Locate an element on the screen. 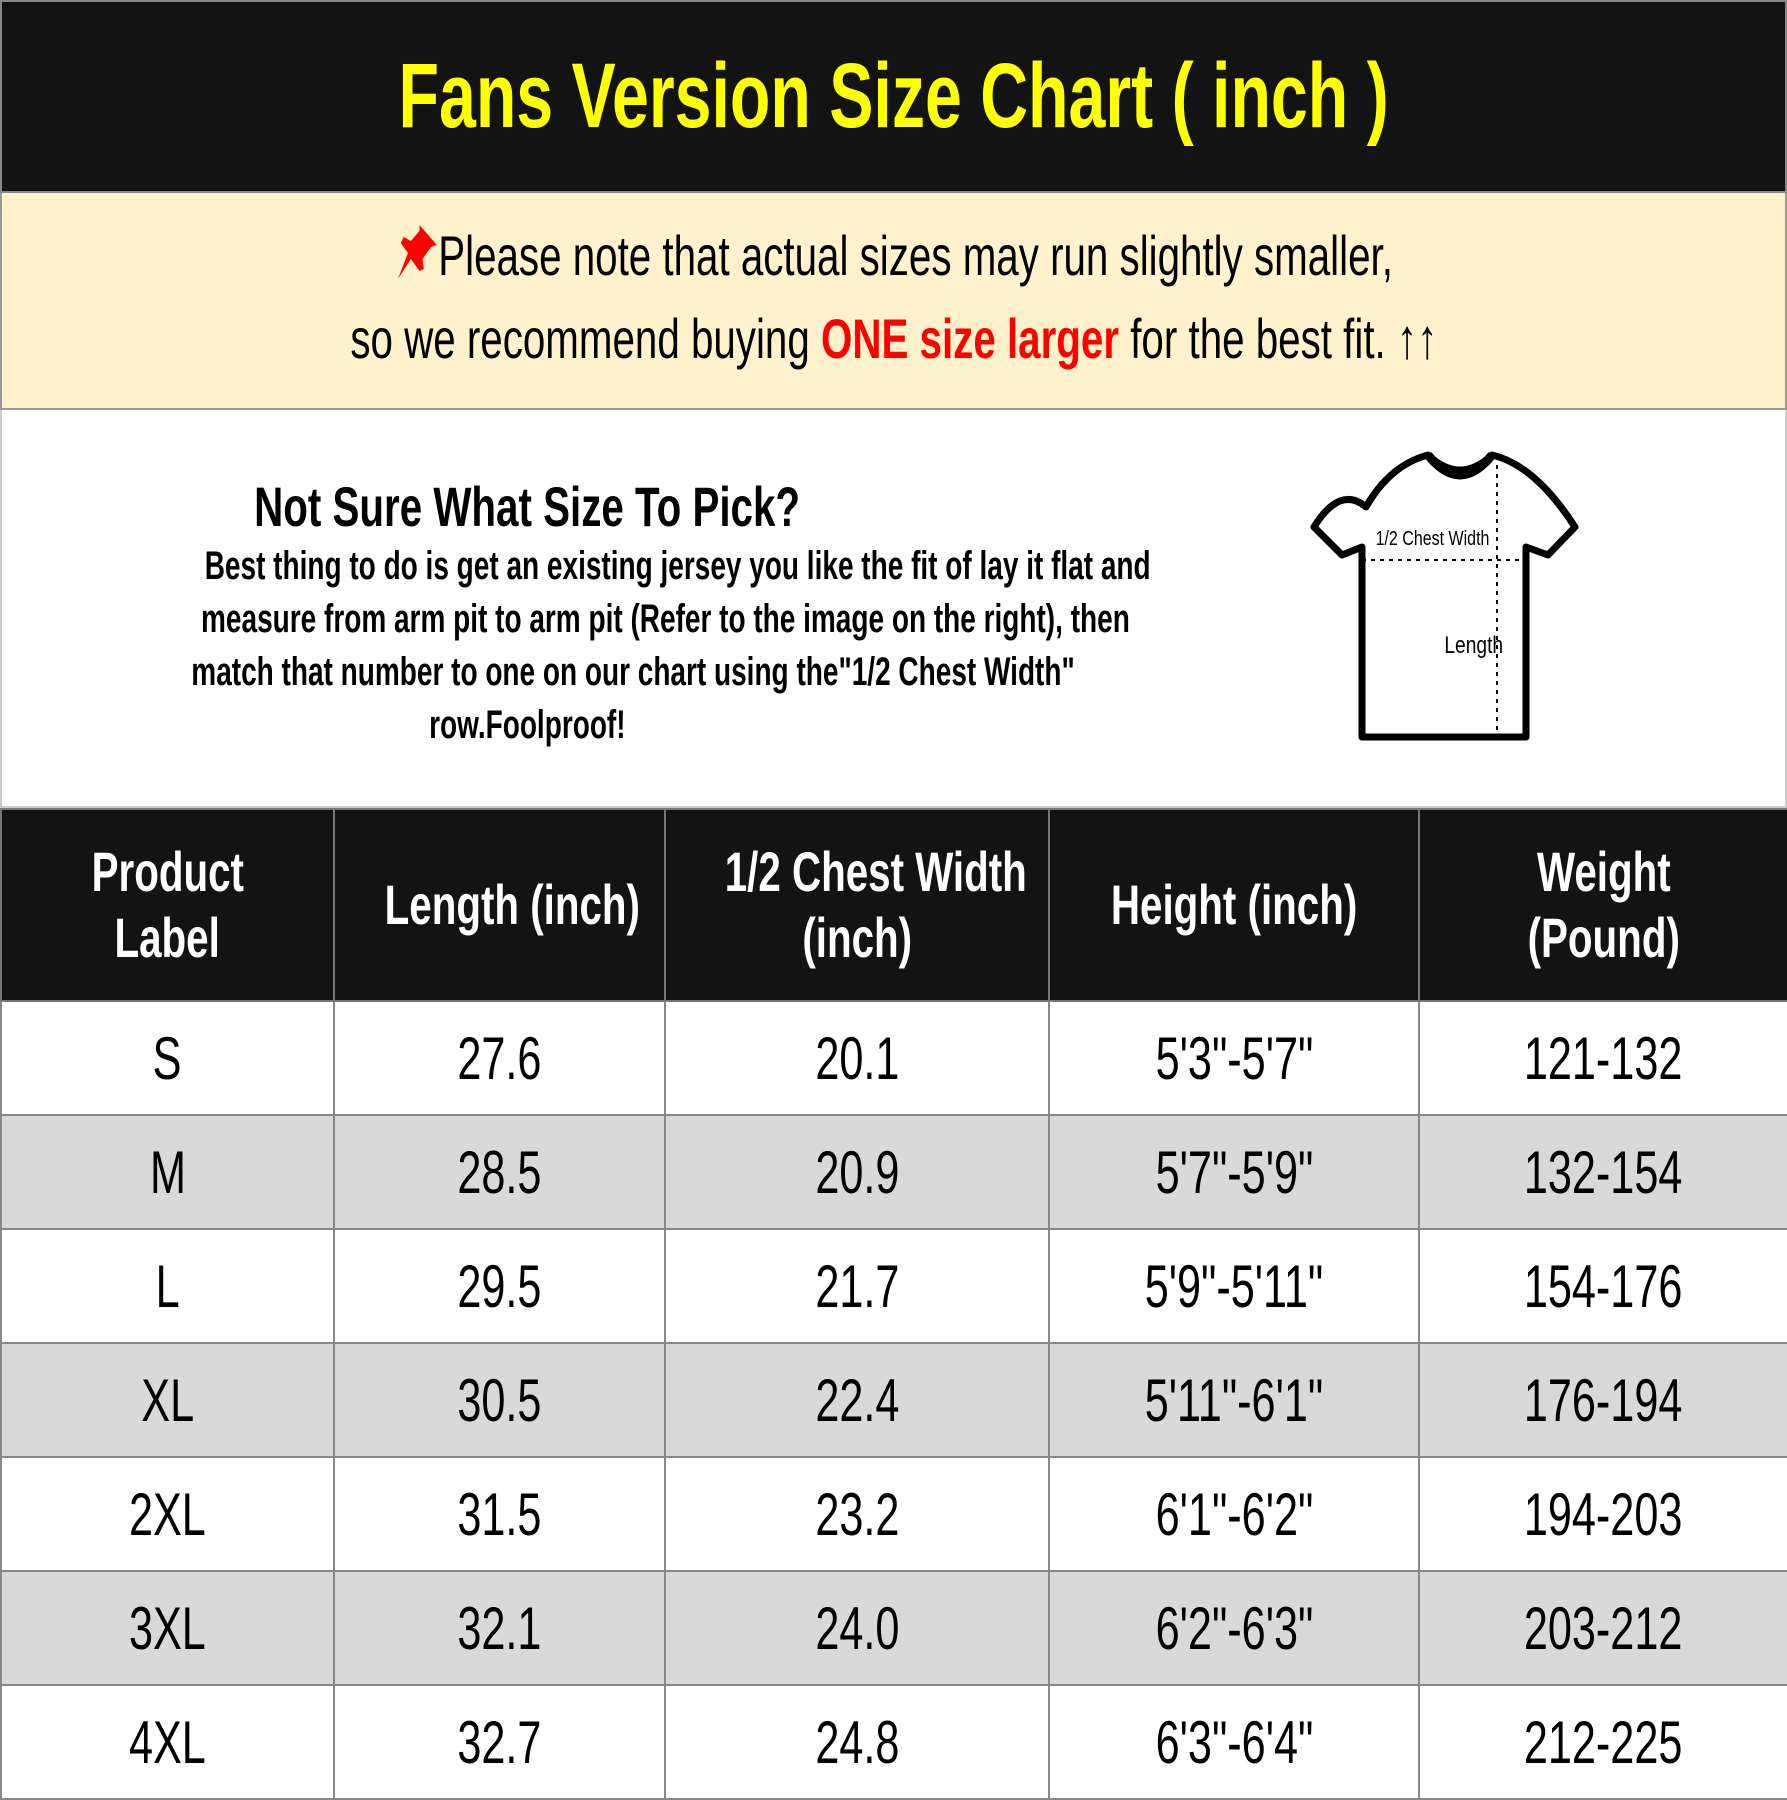 The width and height of the screenshot is (1787, 1800). header-chest-width: 1/2 Chest Width (inch) is located at coordinates (857, 905).